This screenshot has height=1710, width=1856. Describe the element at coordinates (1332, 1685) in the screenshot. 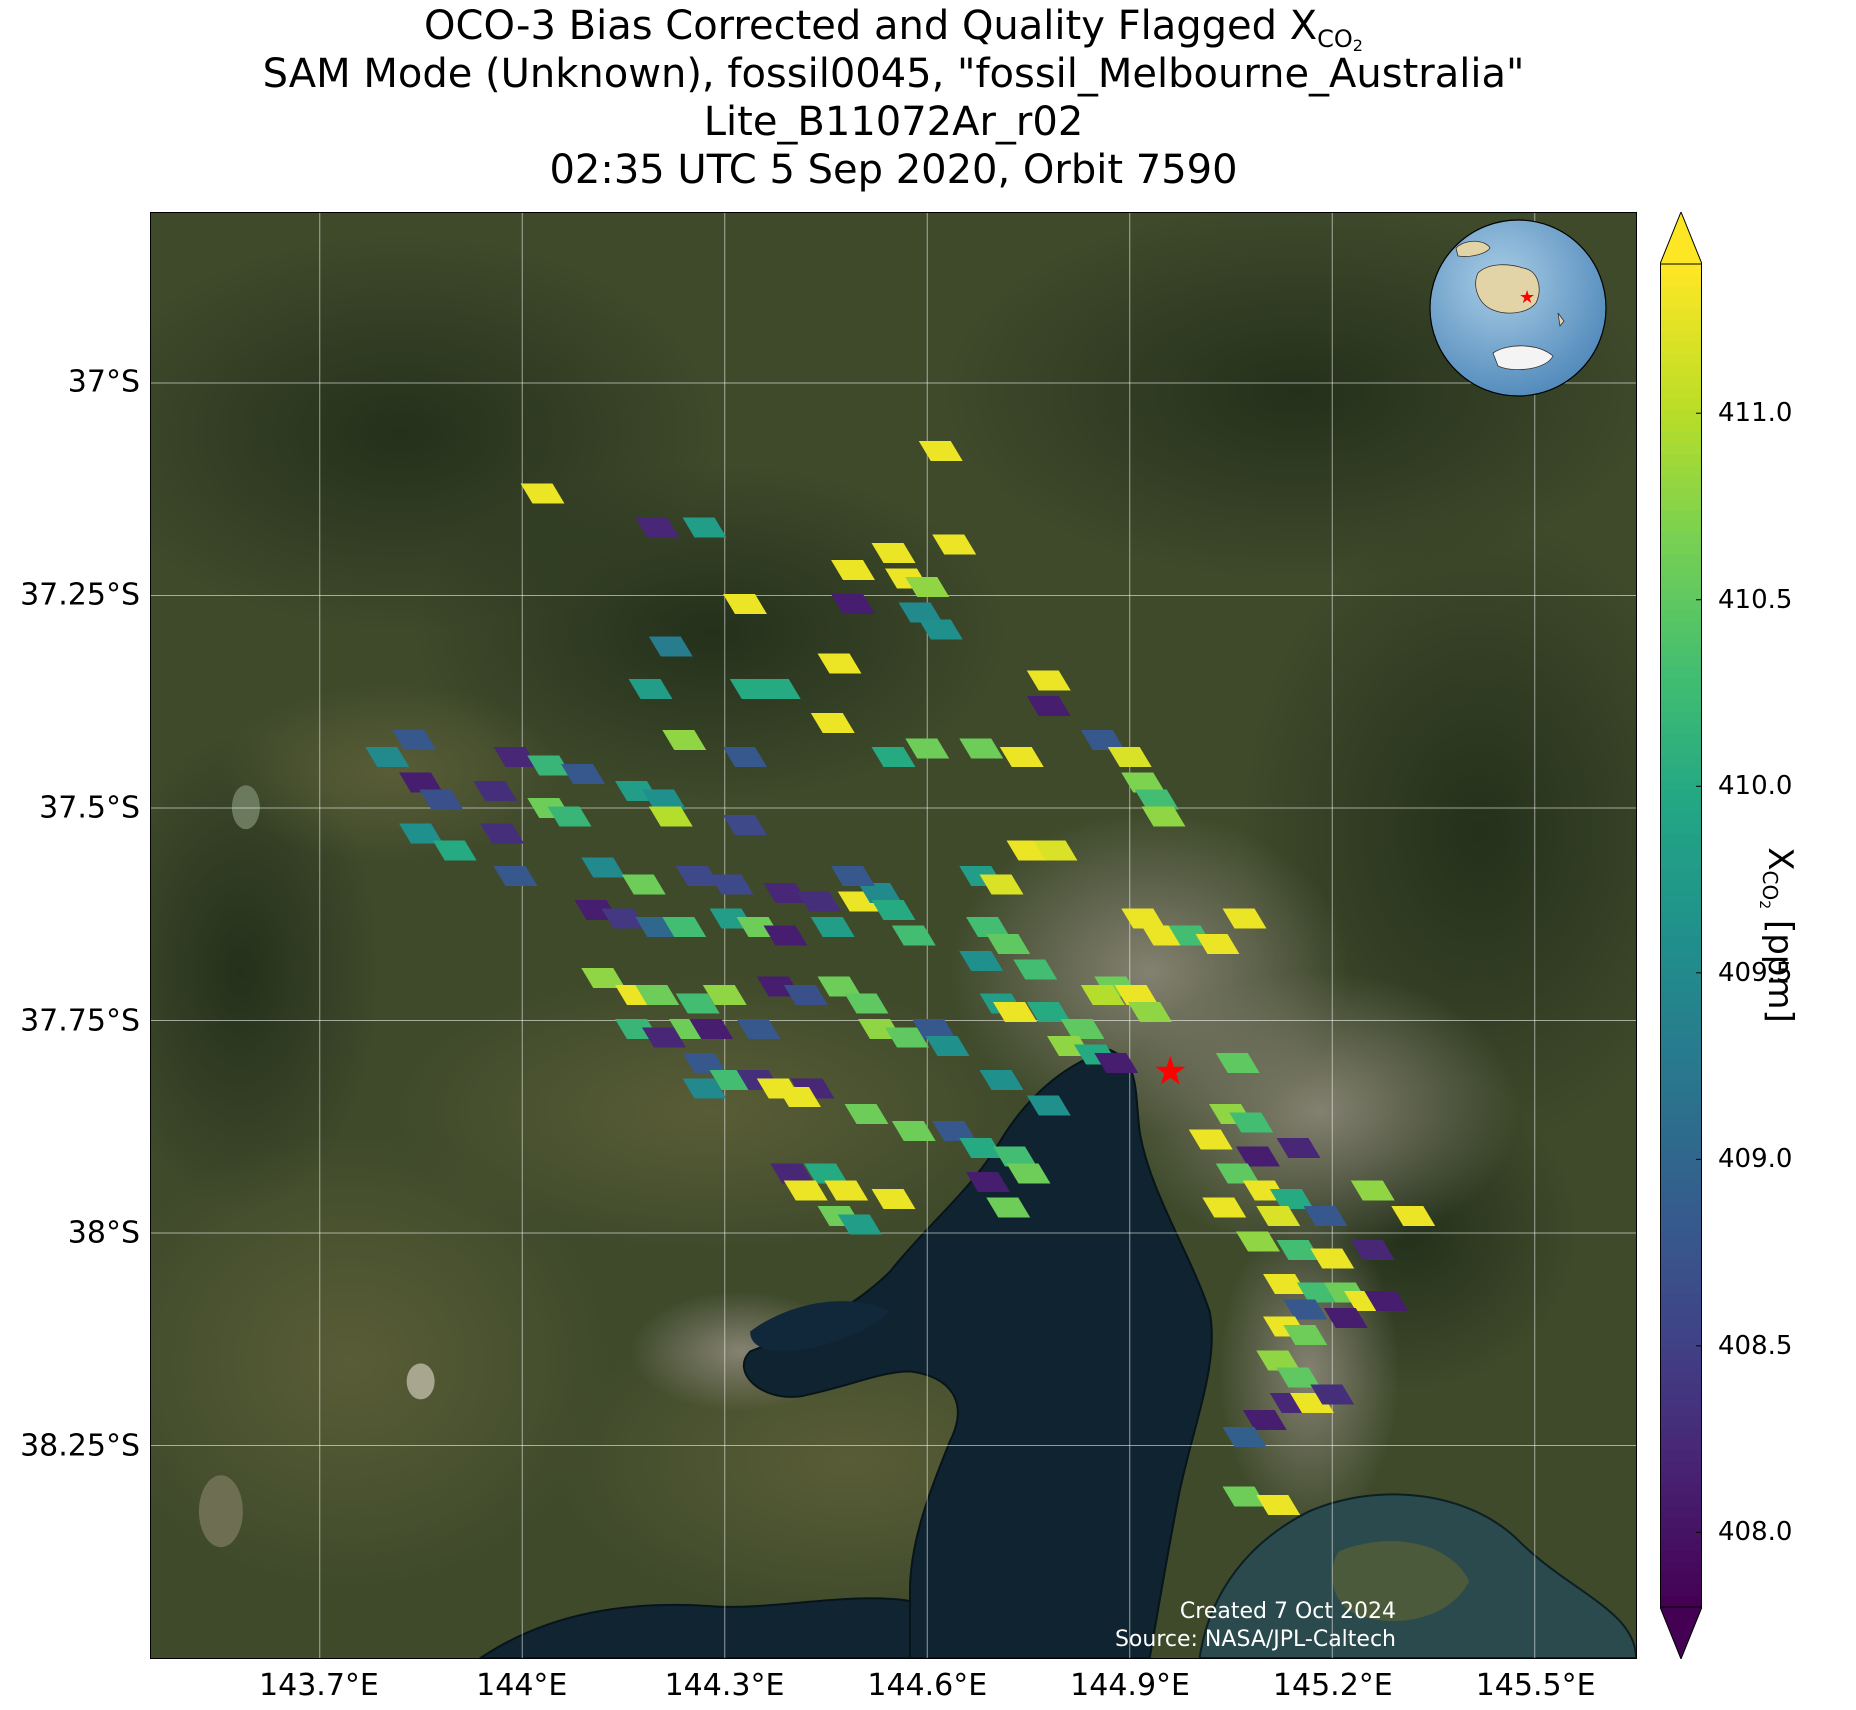

I see `lon-tick-label: 145.2°E` at that location.